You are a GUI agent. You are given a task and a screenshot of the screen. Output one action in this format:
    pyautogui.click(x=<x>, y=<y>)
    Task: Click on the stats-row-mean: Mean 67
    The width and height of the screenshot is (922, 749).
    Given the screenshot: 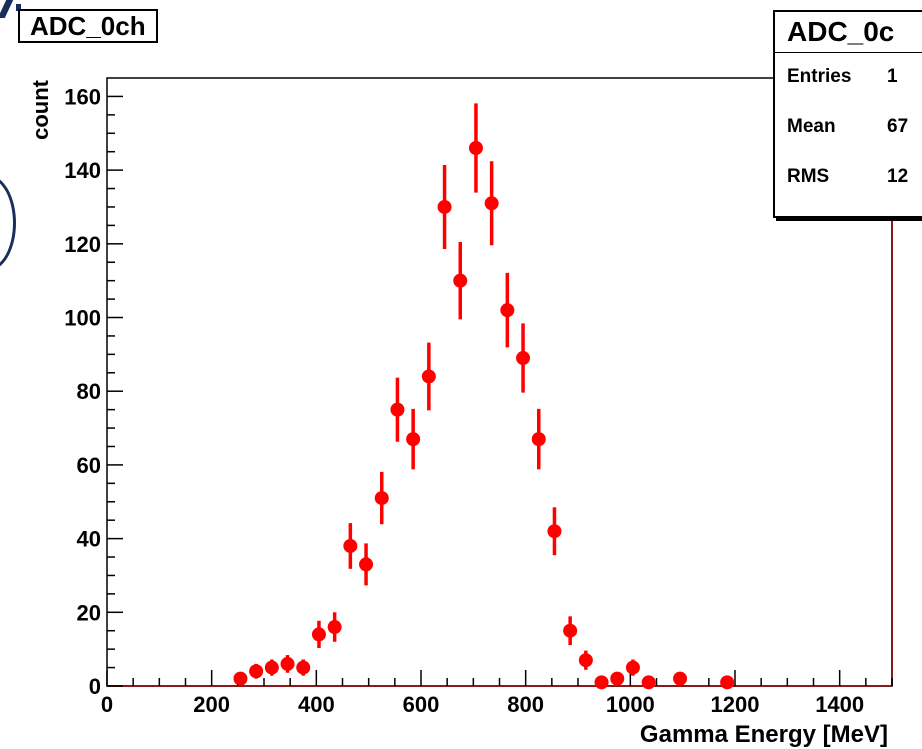 What is the action you would take?
    pyautogui.click(x=848, y=128)
    